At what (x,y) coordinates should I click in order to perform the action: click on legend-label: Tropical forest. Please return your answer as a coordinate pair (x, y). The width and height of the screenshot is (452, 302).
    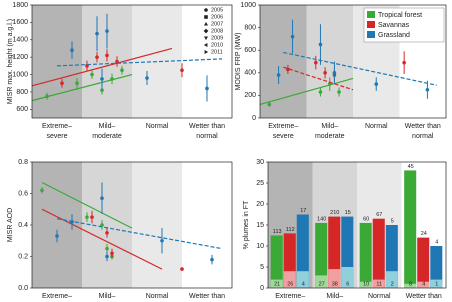
    Looking at the image, I should click on (400, 15).